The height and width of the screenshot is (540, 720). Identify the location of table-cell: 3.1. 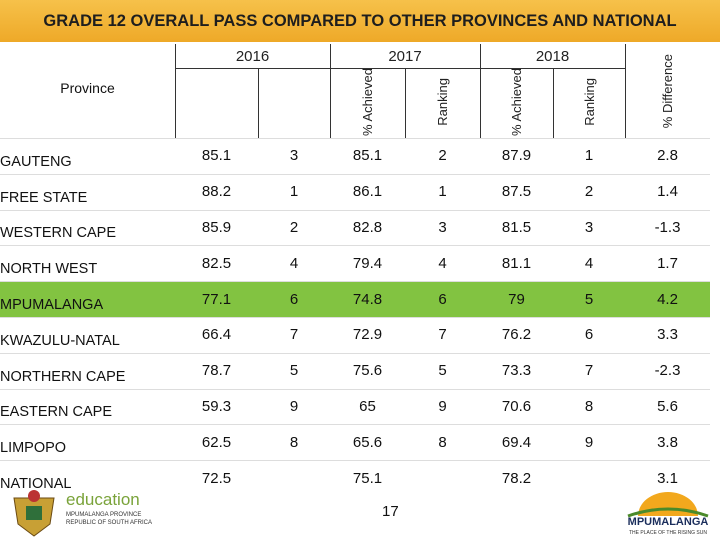
(667, 478).